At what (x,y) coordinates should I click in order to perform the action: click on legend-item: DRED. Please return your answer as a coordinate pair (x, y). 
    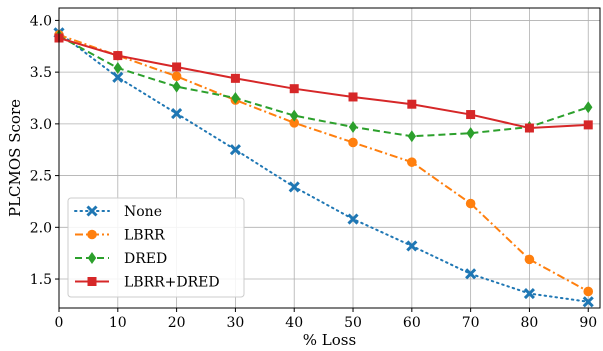
    Looking at the image, I should click on (121, 259).